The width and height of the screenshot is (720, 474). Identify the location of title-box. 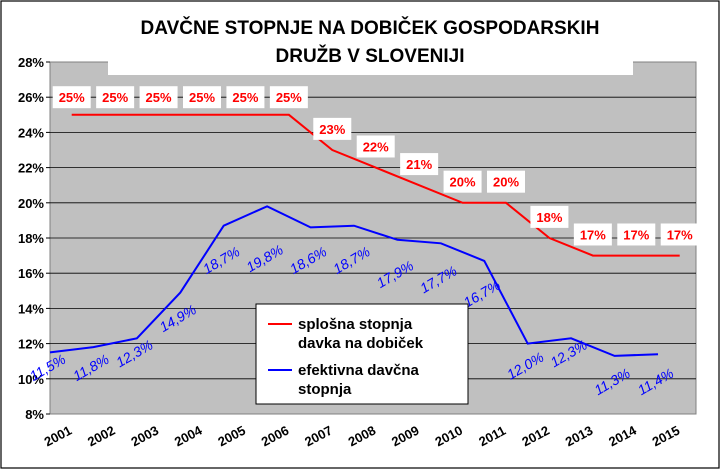
(370, 42).